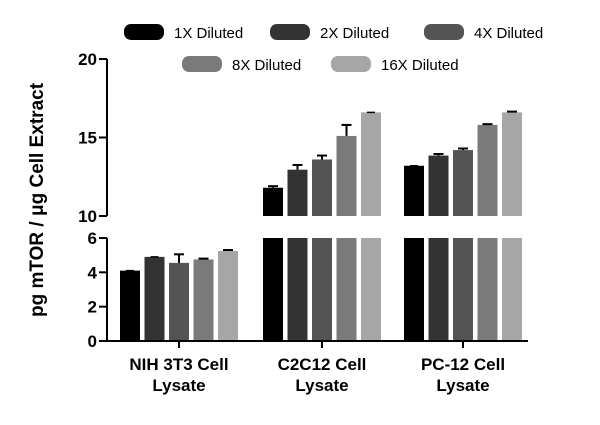  What do you see at coordinates (512, 289) in the screenshot?
I see `bar-16x-diluted-3-lower` at bounding box center [512, 289].